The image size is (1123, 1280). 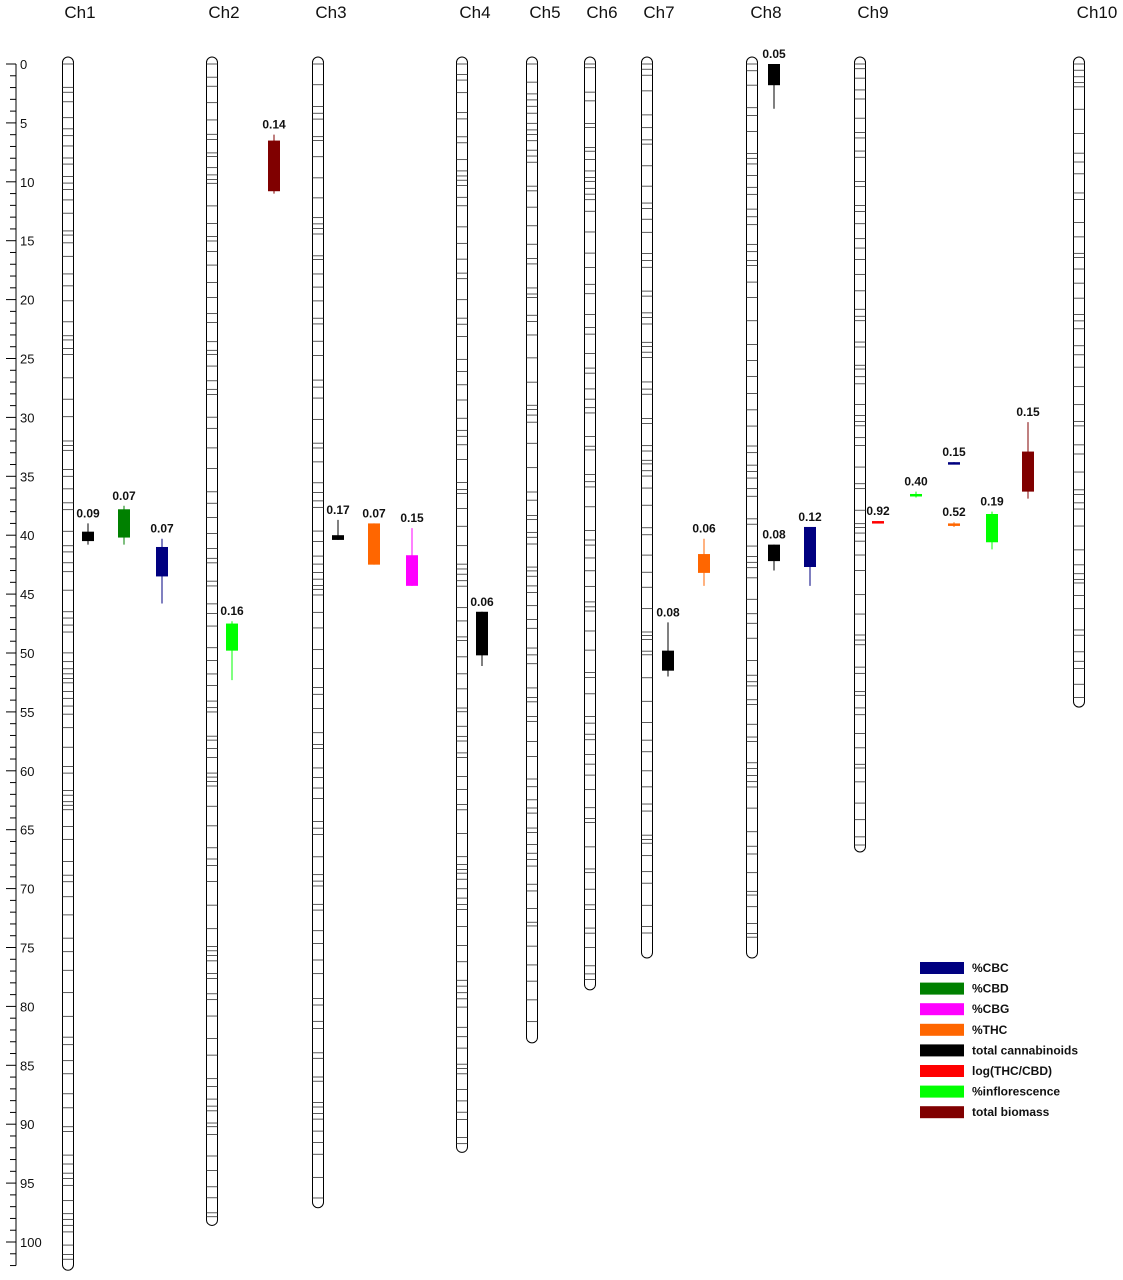 I want to click on chromosome-ch4: Ch4, so click(x=473, y=578).